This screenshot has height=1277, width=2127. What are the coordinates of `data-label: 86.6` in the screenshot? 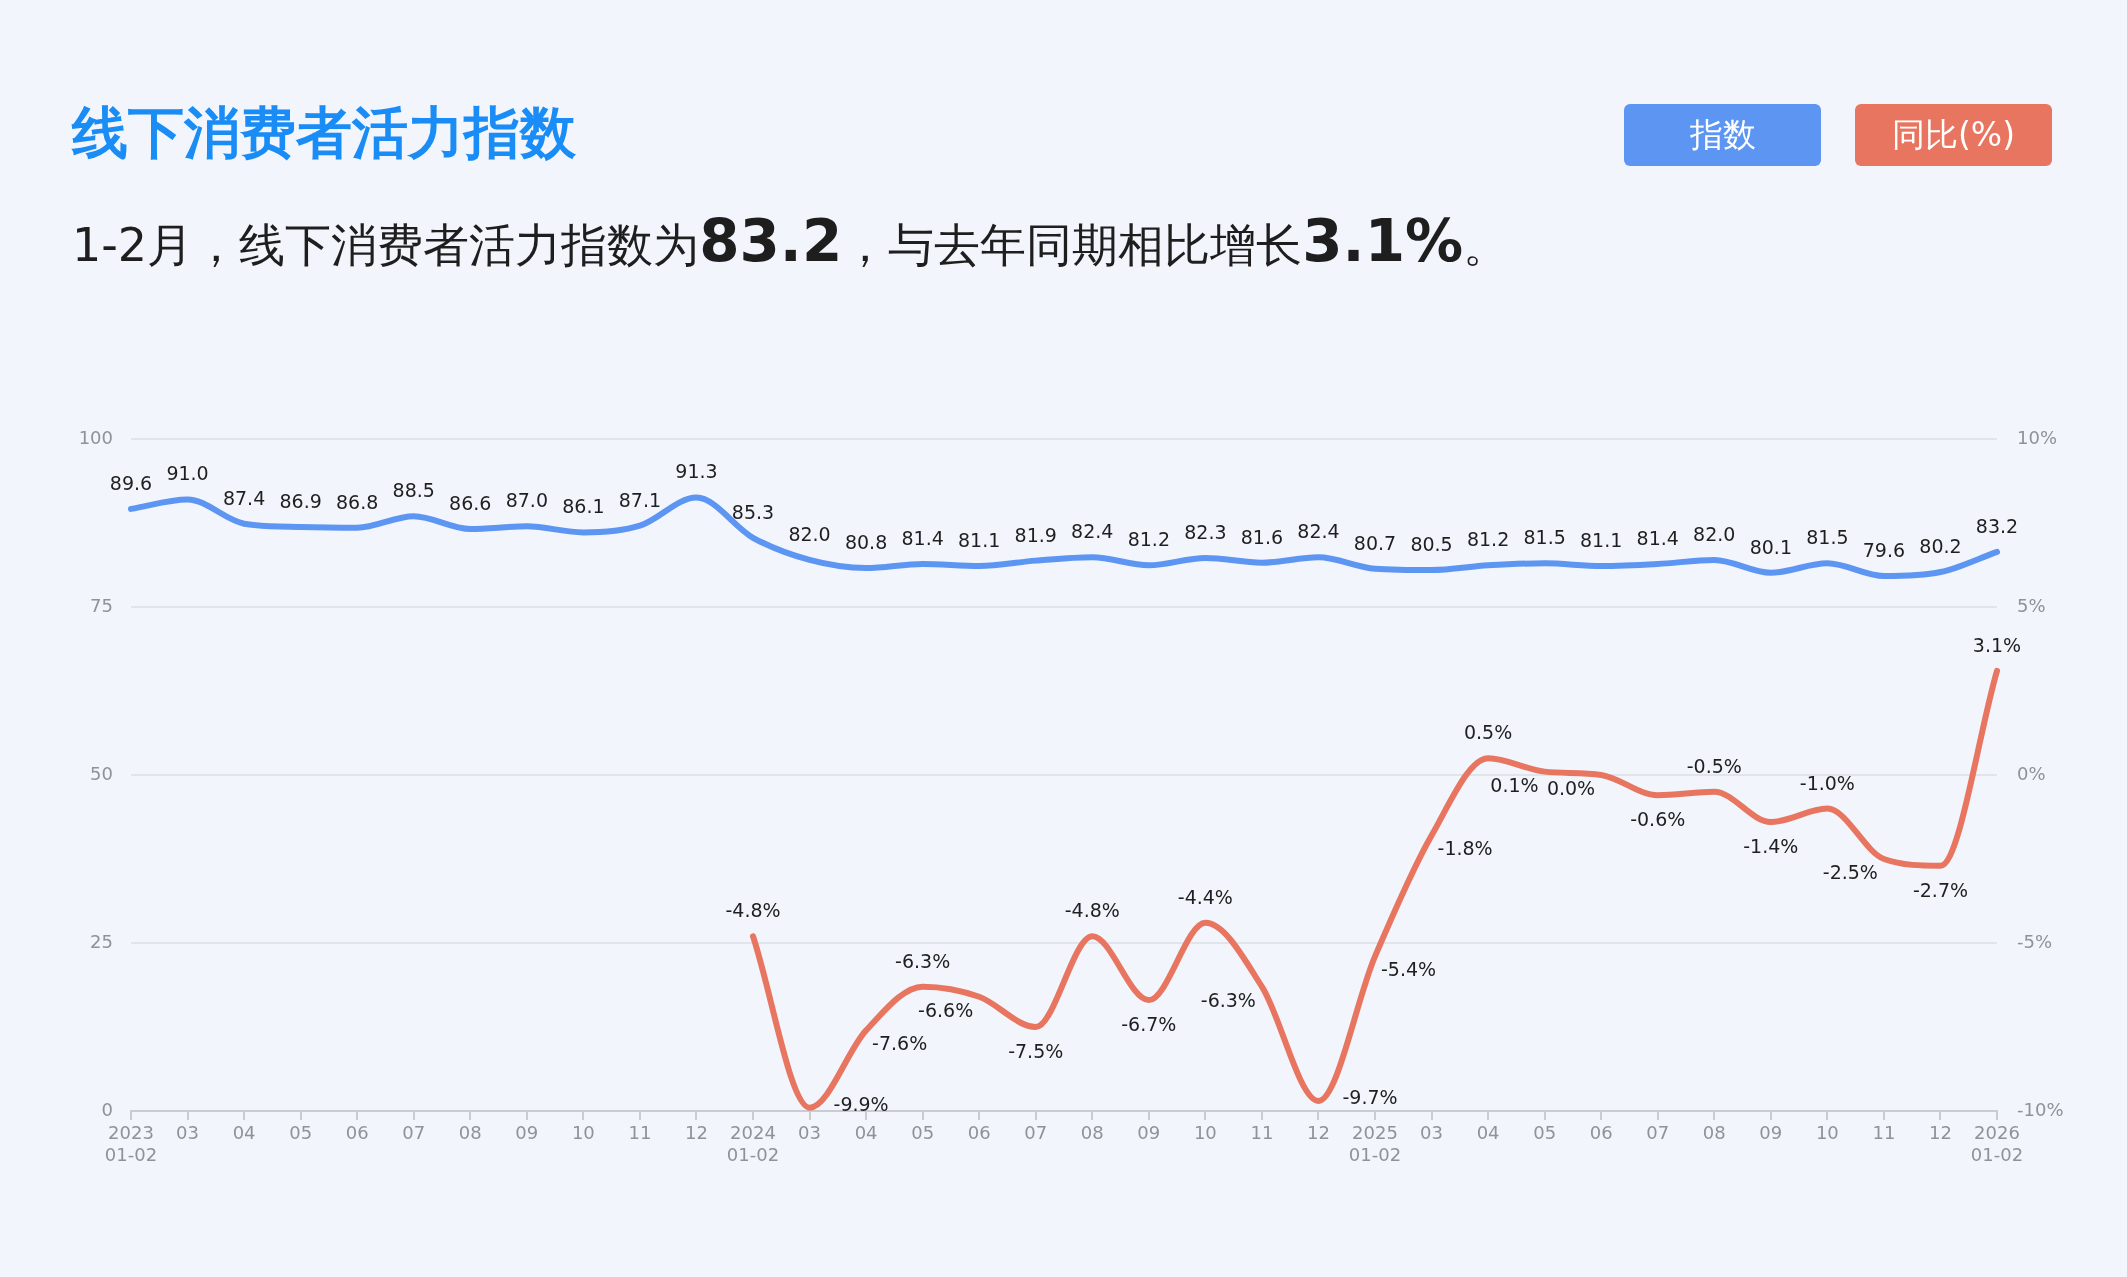 It's located at (470, 502).